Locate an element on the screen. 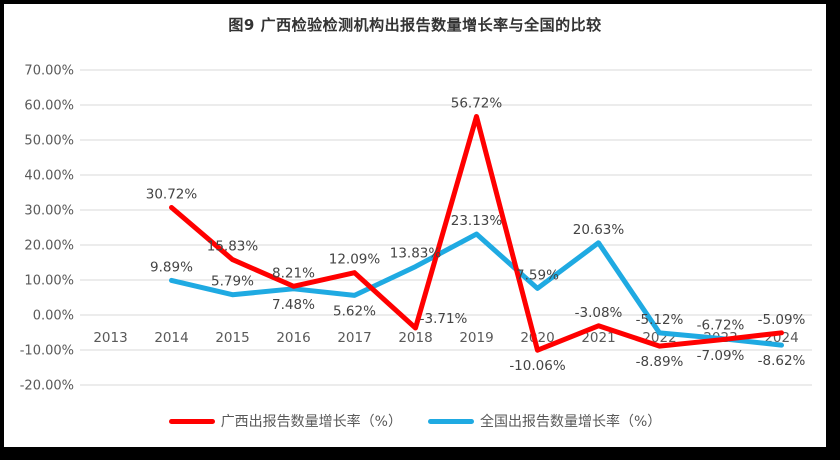 The height and width of the screenshot is (460, 840). guangxi-data-label: 30.72% is located at coordinates (172, 194).